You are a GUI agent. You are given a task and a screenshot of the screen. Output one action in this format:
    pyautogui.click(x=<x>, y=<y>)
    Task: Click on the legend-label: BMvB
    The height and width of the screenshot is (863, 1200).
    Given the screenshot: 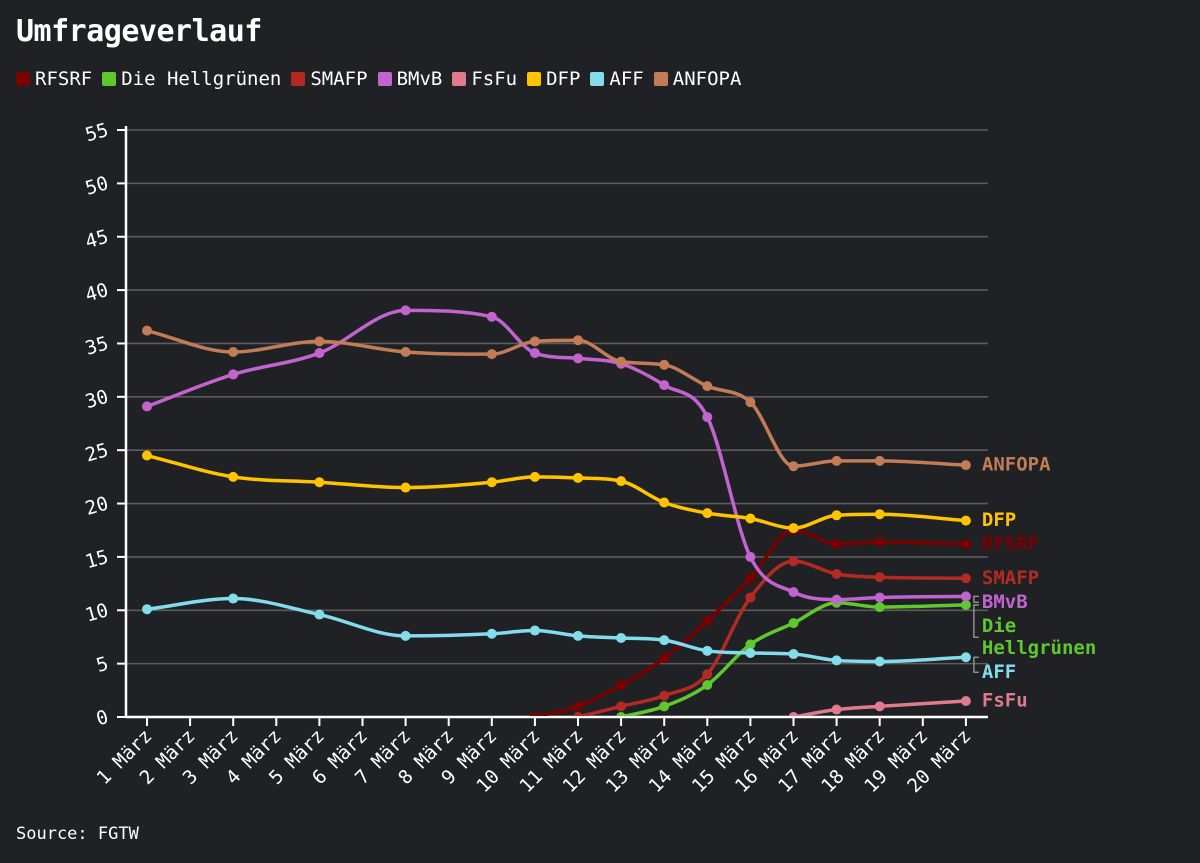 What is the action you would take?
    pyautogui.click(x=419, y=79)
    